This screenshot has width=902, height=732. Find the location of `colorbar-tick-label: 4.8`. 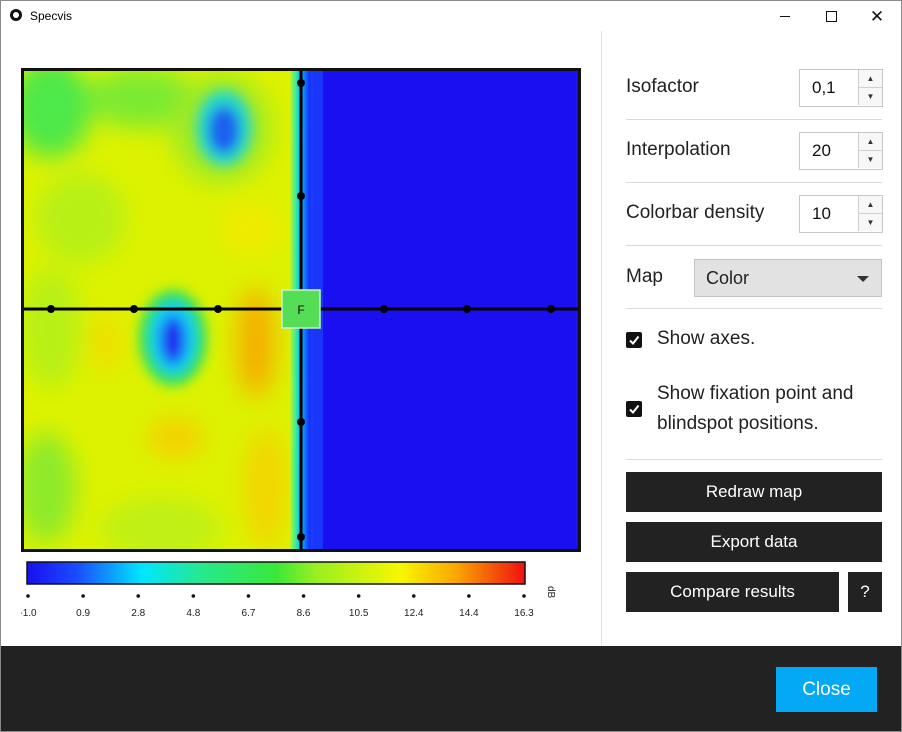

colorbar-tick-label: 4.8 is located at coordinates (193, 613).